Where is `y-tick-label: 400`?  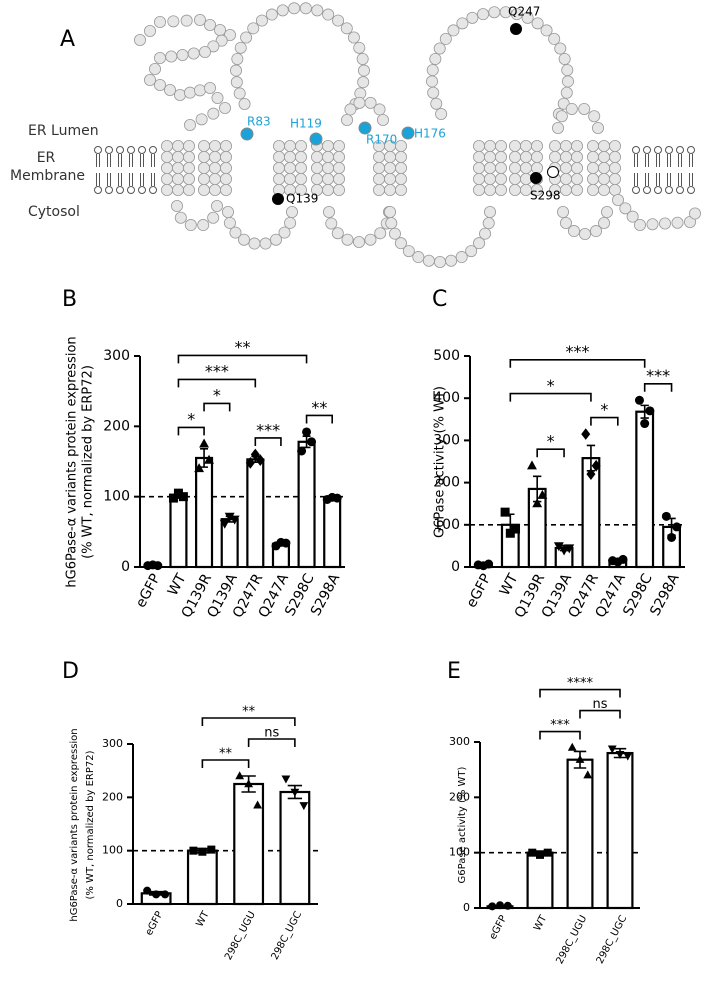
y-tick-label: 400 is located at coordinates (446, 398).